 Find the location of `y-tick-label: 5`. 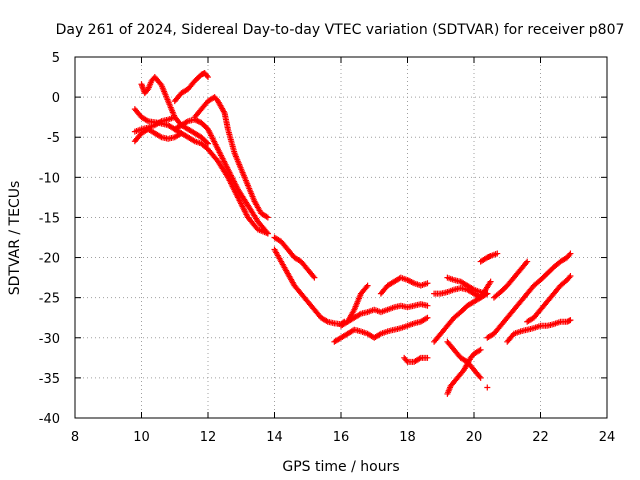

y-tick-label: 5 is located at coordinates (56, 58).